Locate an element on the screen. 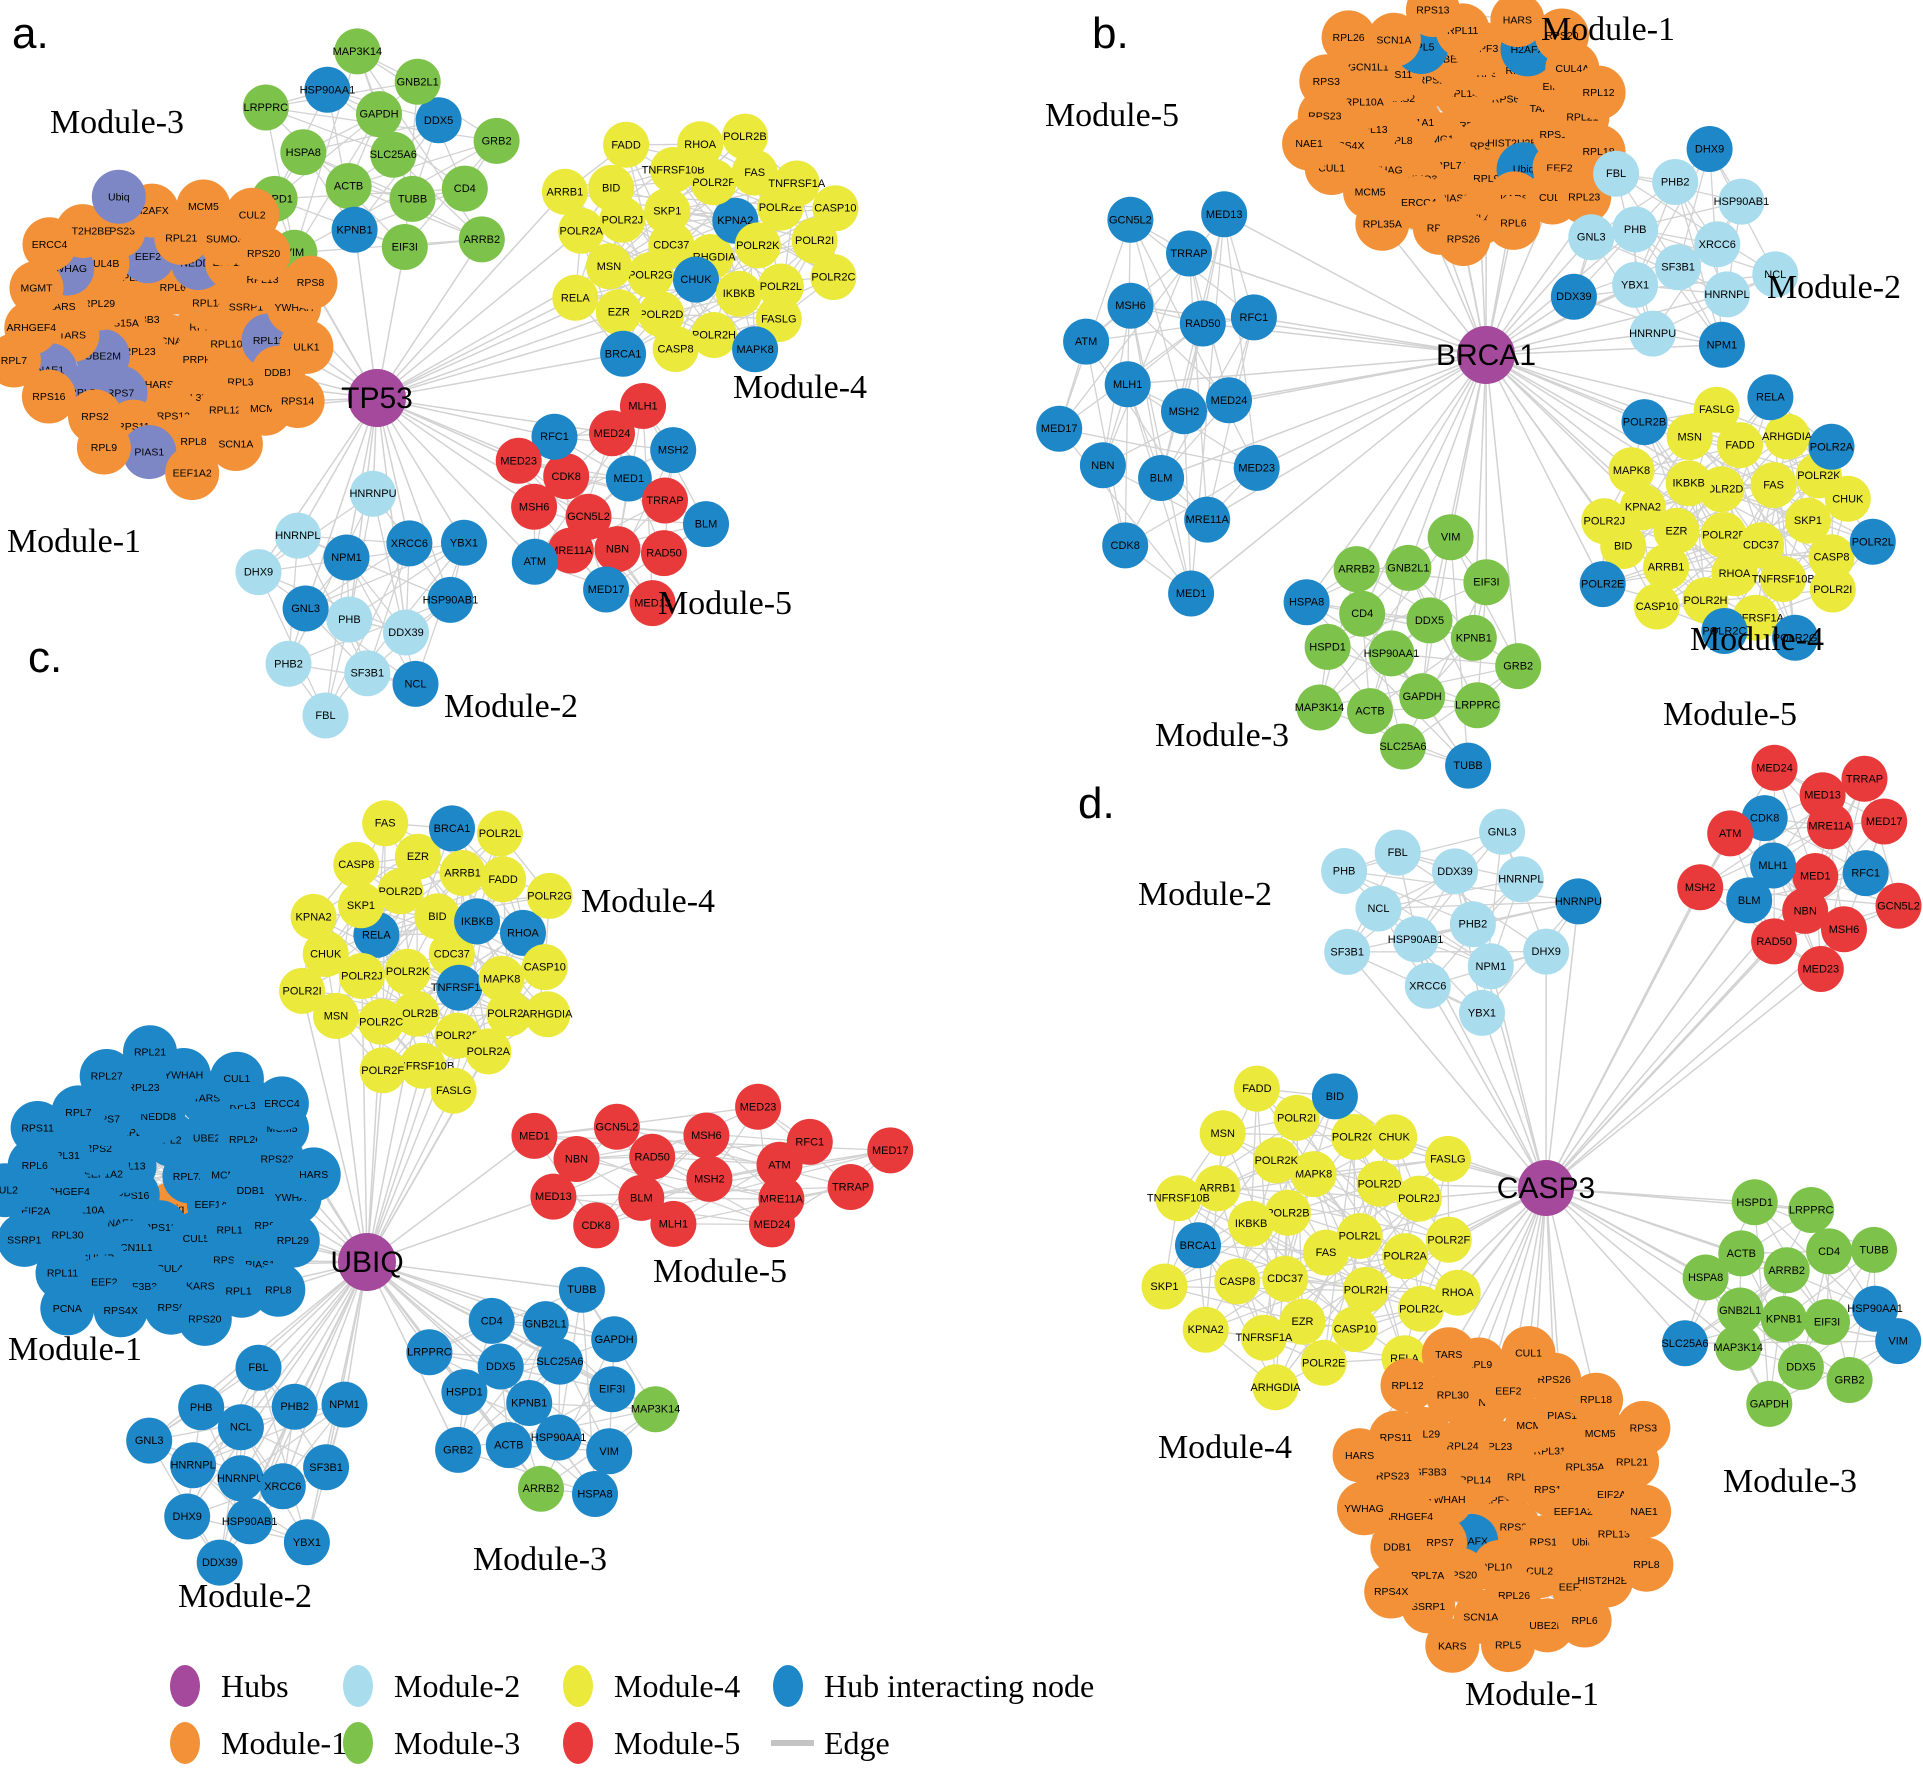  node-RELA: RELA is located at coordinates (1770, 397).